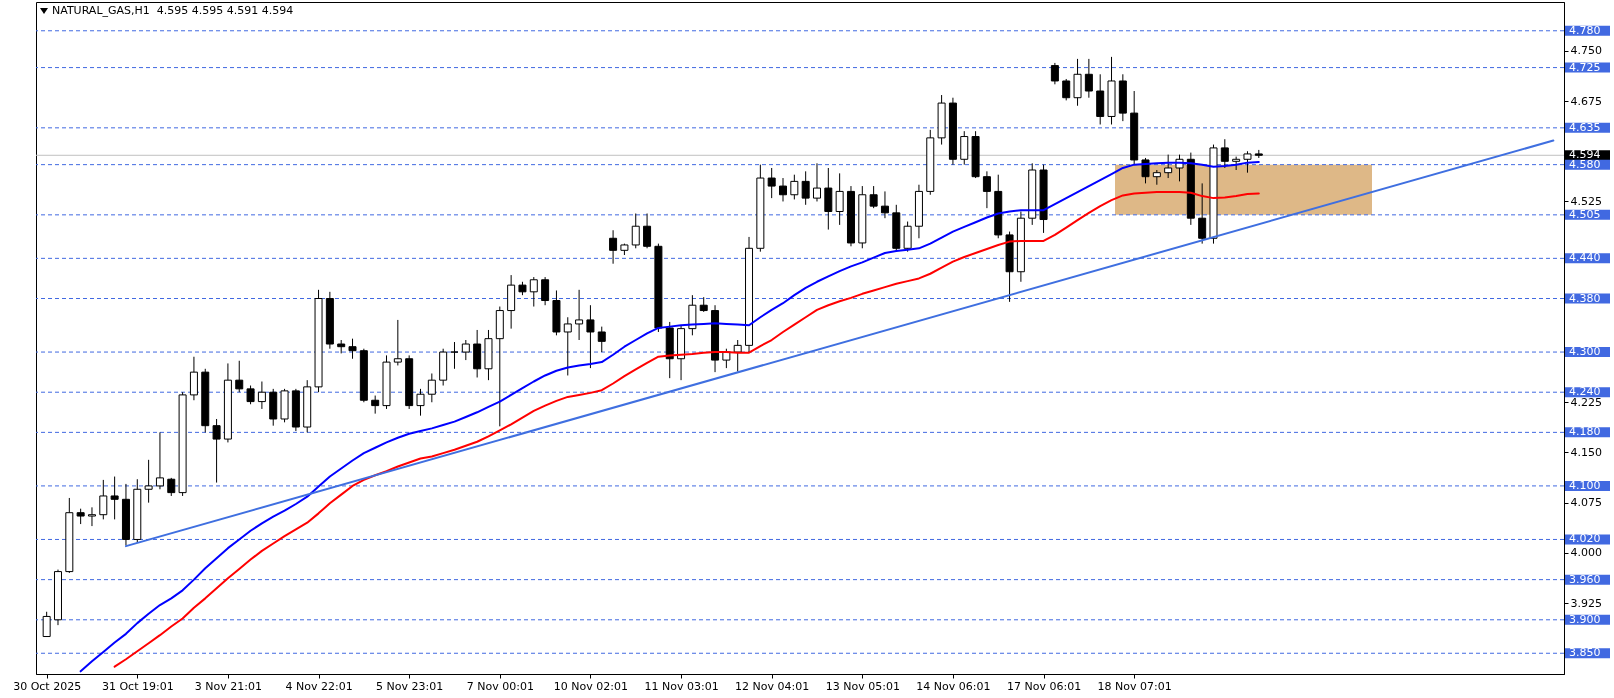  I want to click on x-tick-label: 30 Oct 2025, so click(47, 686).